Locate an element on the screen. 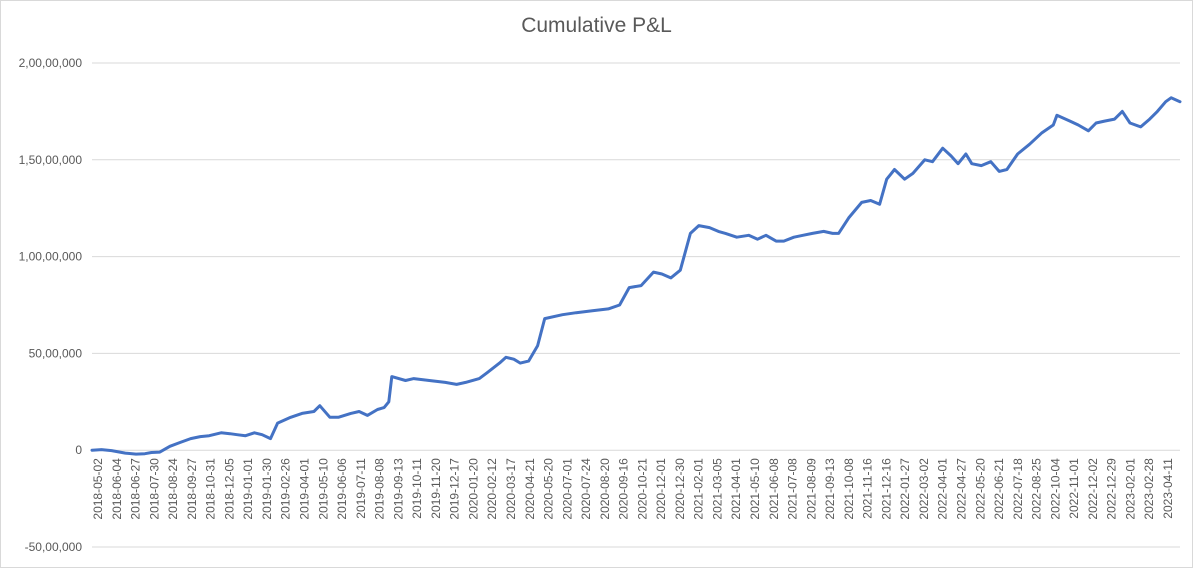  x-tick-label-28: 2020-09-16 is located at coordinates (624, 489).